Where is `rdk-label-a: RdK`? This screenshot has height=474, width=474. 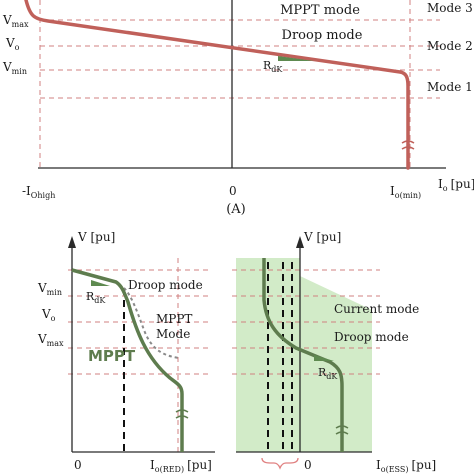
rdk-label-a: RdK is located at coordinates (273, 66).